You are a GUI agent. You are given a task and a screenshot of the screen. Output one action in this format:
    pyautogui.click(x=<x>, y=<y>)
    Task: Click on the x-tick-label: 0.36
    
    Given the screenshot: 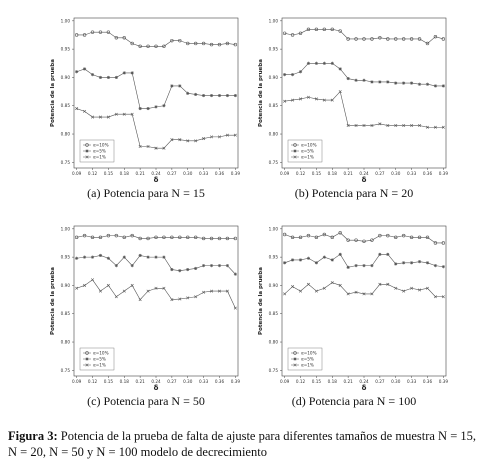 What is the action you would take?
    pyautogui.click(x=220, y=381)
    